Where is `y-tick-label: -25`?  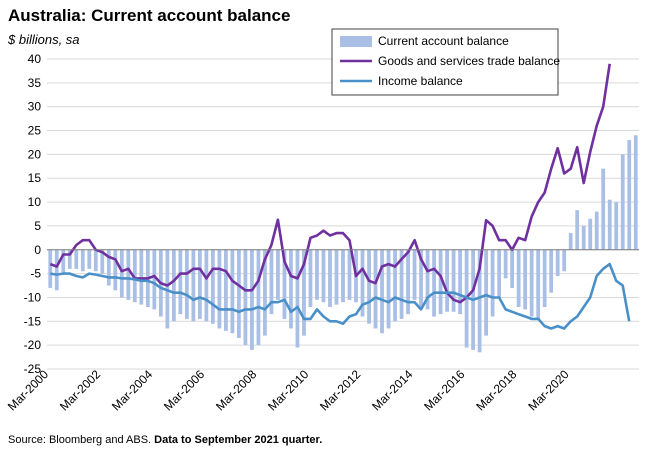
y-tick-label: -25 is located at coordinates (33, 369).